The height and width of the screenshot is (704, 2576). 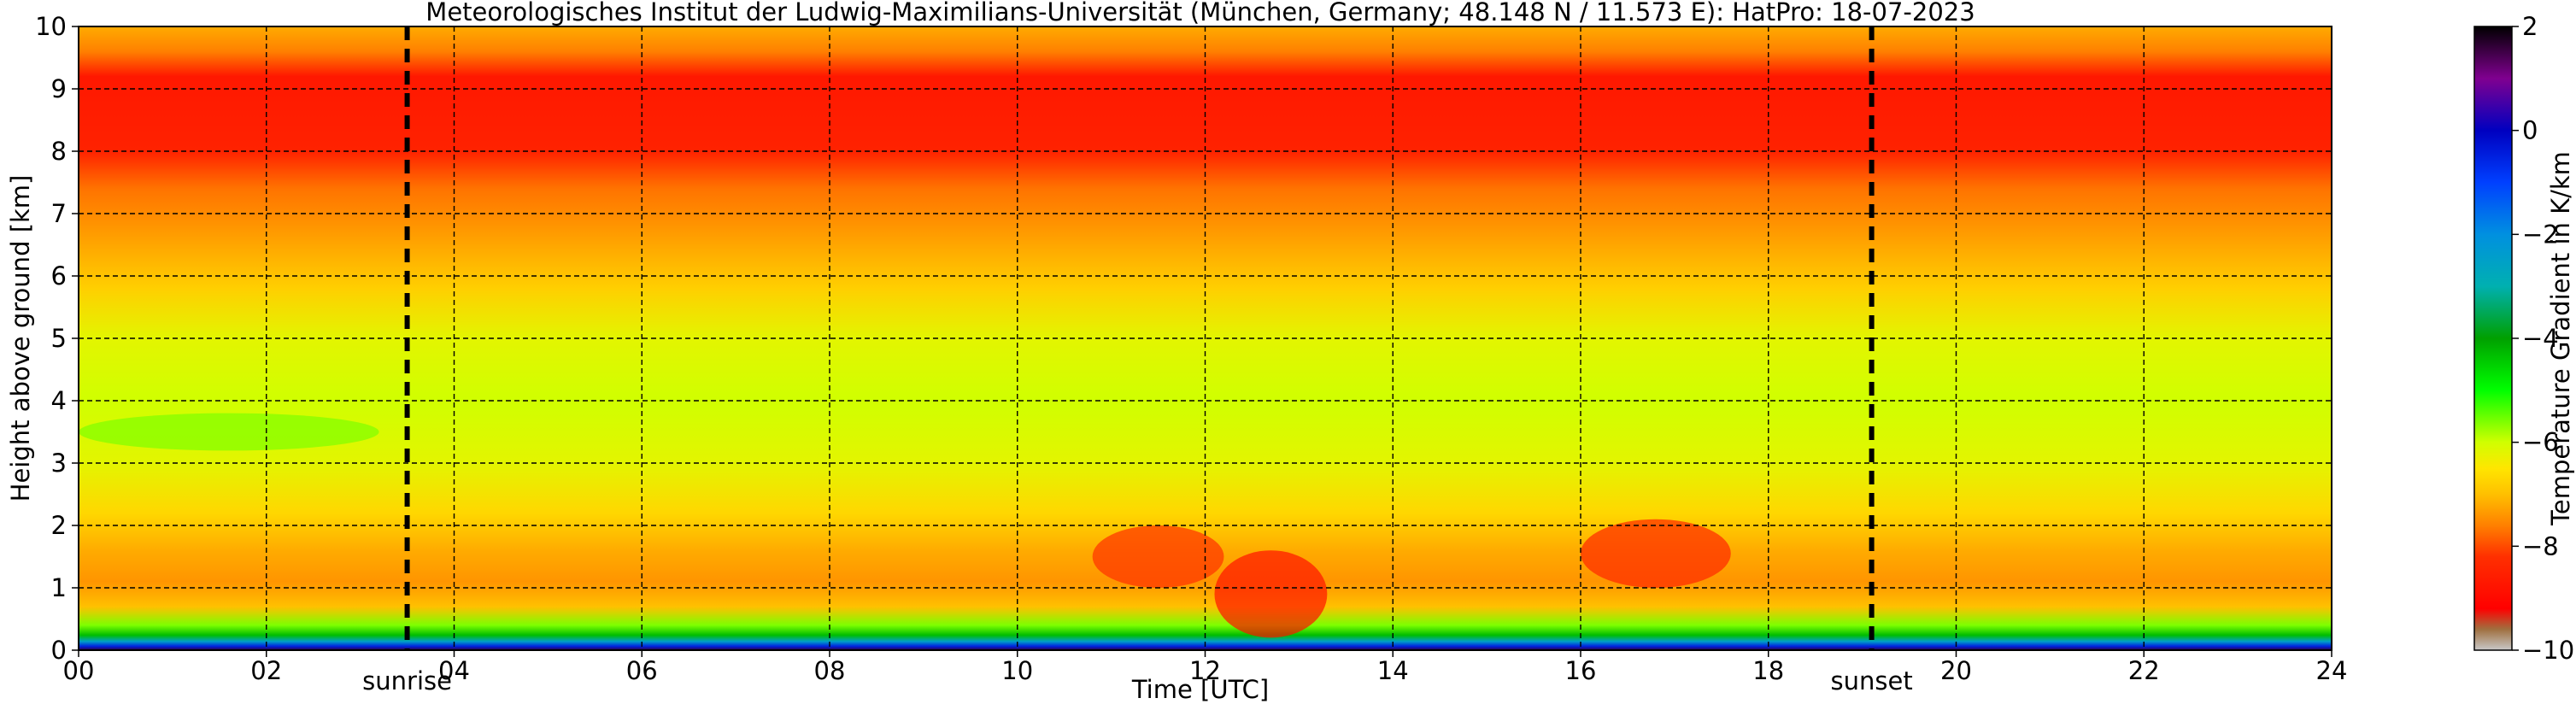 I want to click on x-tick-label: 12, so click(x=1205, y=670).